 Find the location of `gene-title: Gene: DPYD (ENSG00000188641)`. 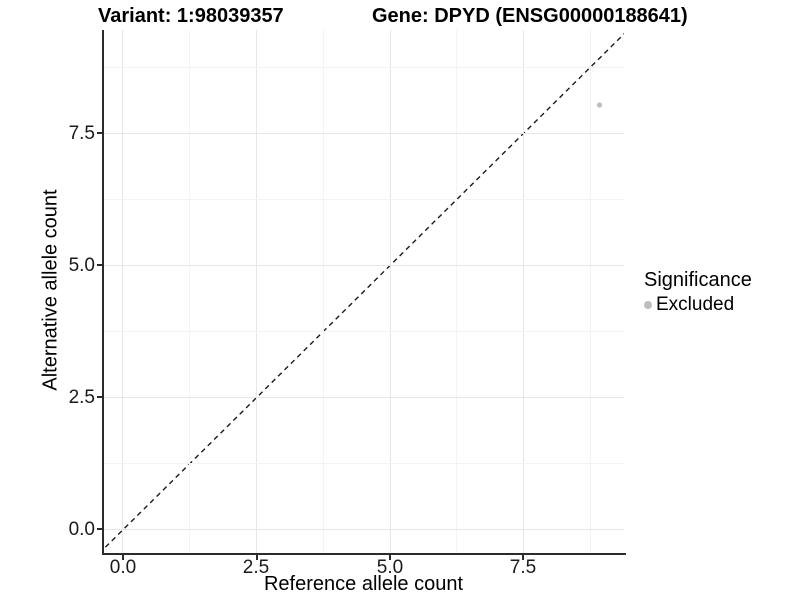

gene-title: Gene: DPYD (ENSG00000188641) is located at coordinates (530, 16).